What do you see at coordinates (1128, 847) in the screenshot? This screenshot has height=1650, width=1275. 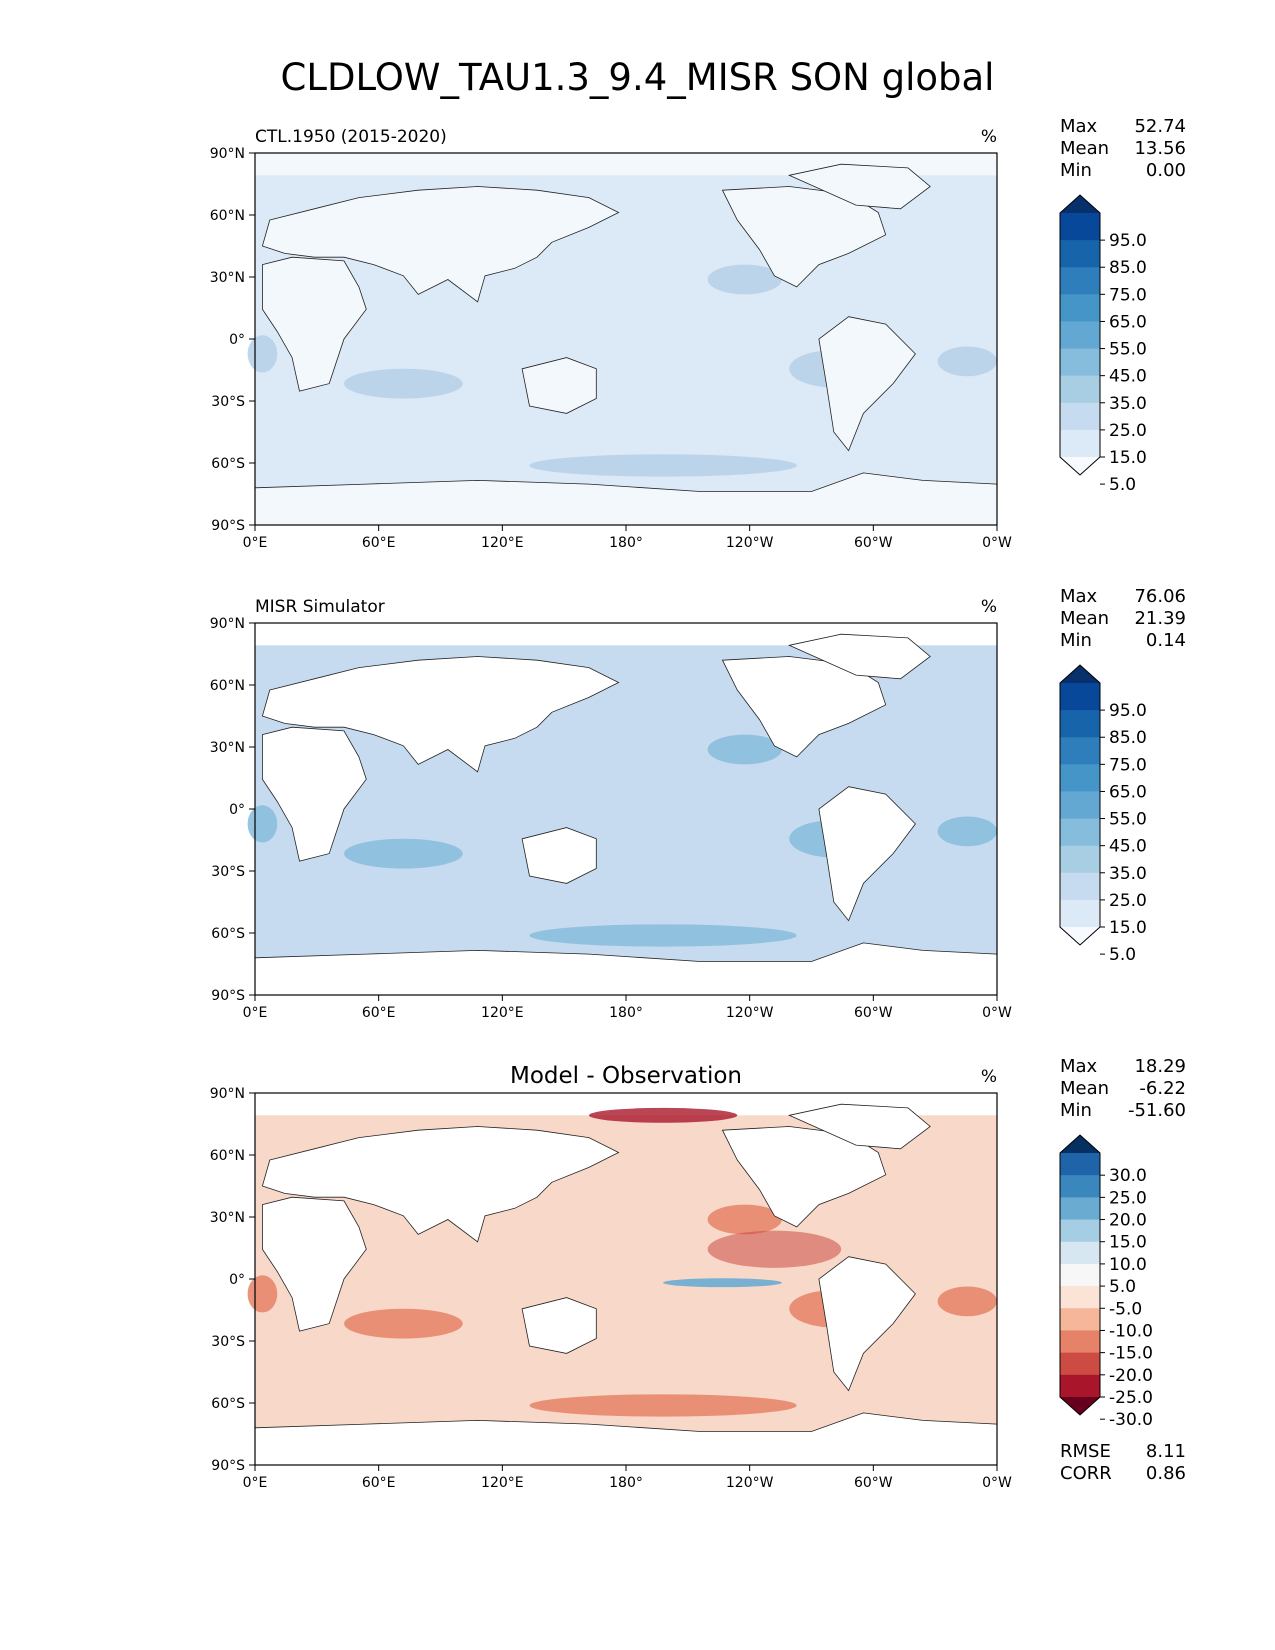 I see `colorbar-tick-label: 45.0` at bounding box center [1128, 847].